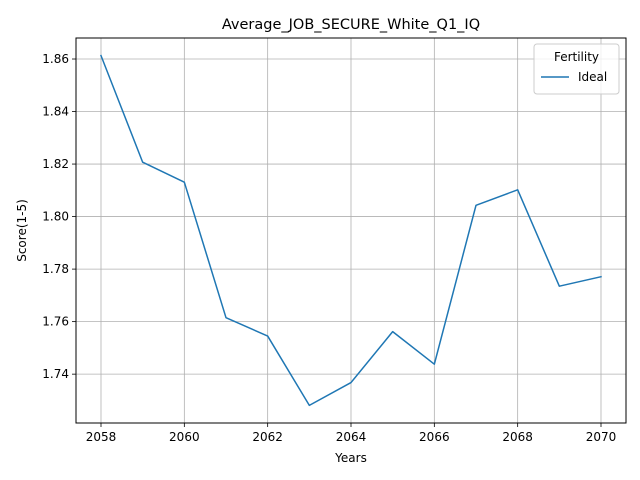 The width and height of the screenshot is (640, 480). Describe the element at coordinates (517, 437) in the screenshot. I see `x-tick-label: 2068` at that location.